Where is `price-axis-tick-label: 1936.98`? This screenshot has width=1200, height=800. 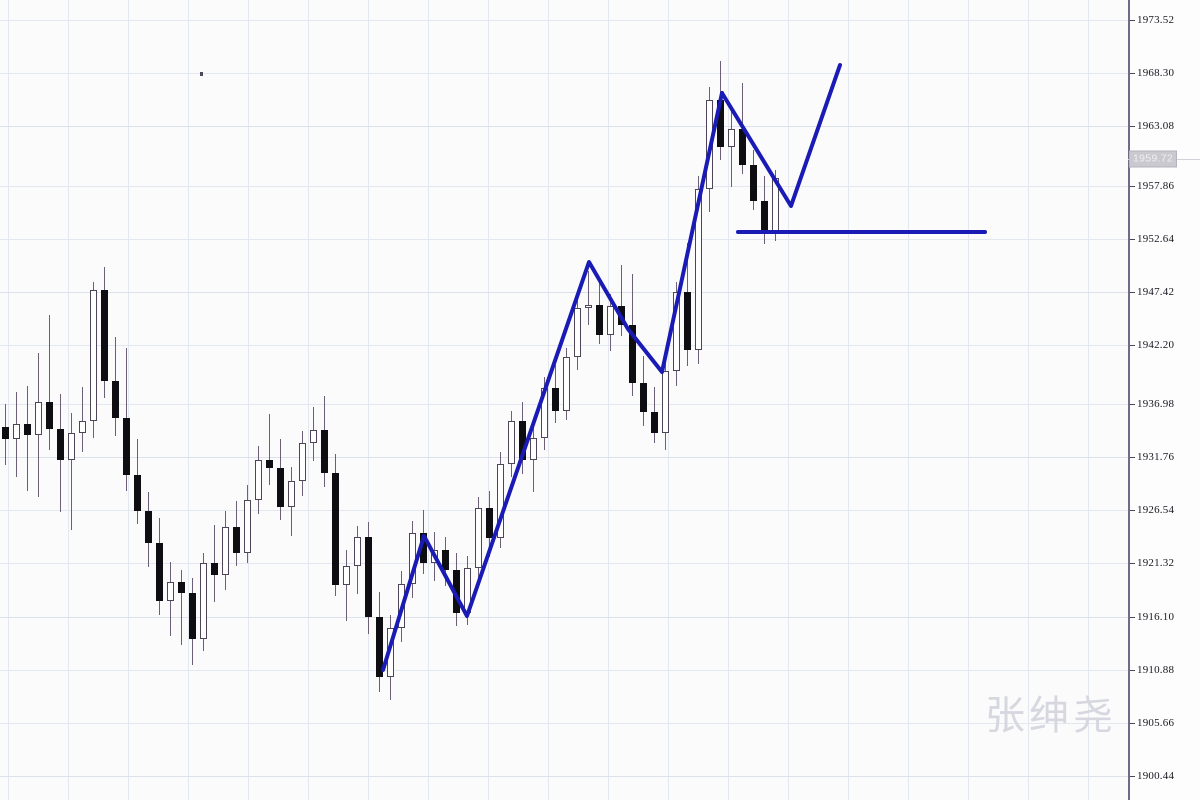 price-axis-tick-label: 1936.98 is located at coordinates (1156, 404).